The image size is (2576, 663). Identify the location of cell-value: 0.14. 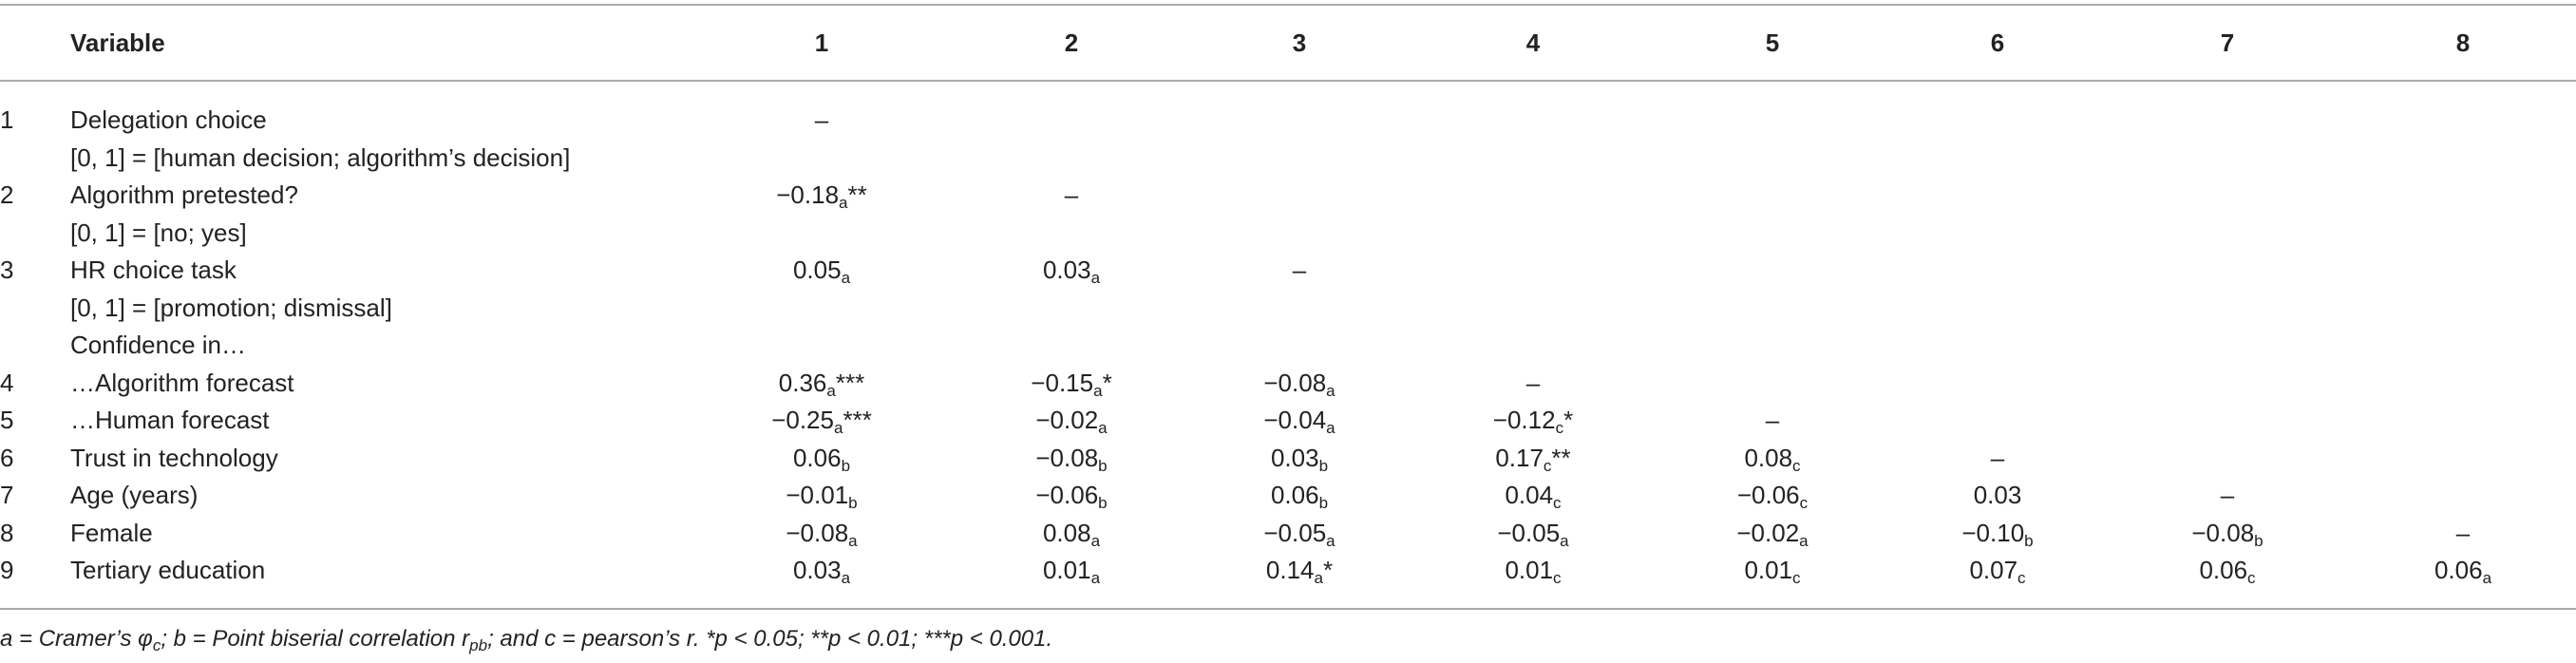
(1290, 570).